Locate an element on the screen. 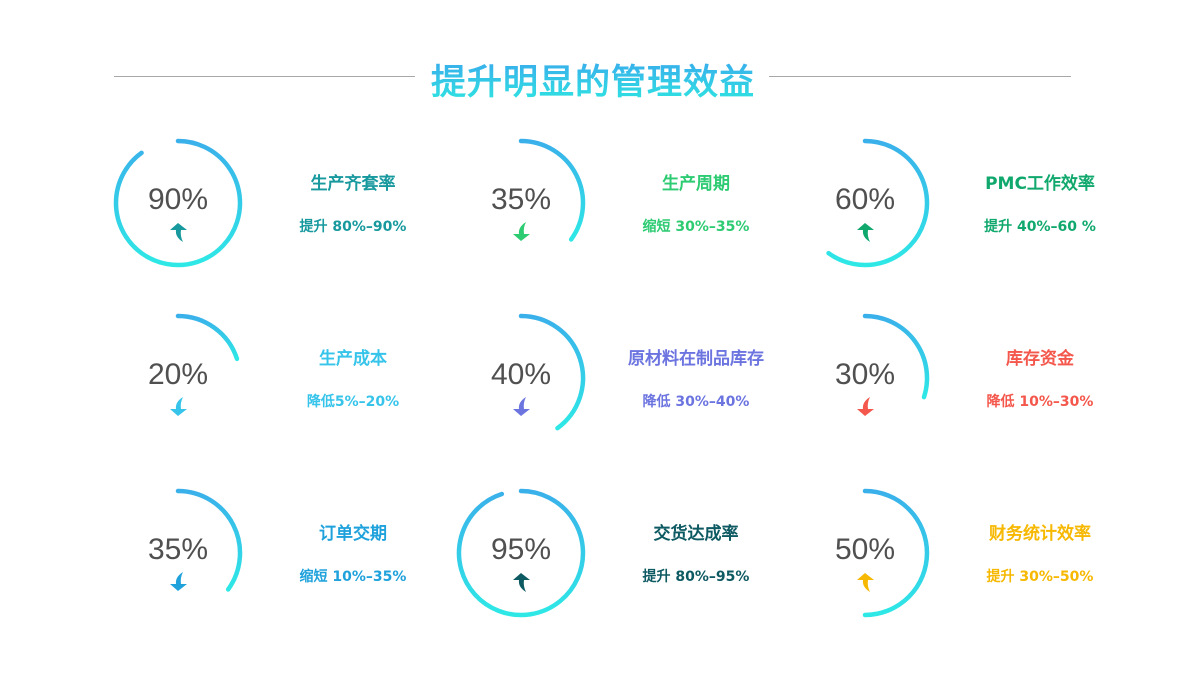 The width and height of the screenshot is (1186, 684). metric-card: 50% 财务统计效率 提升 30%–50% is located at coordinates (955, 558).